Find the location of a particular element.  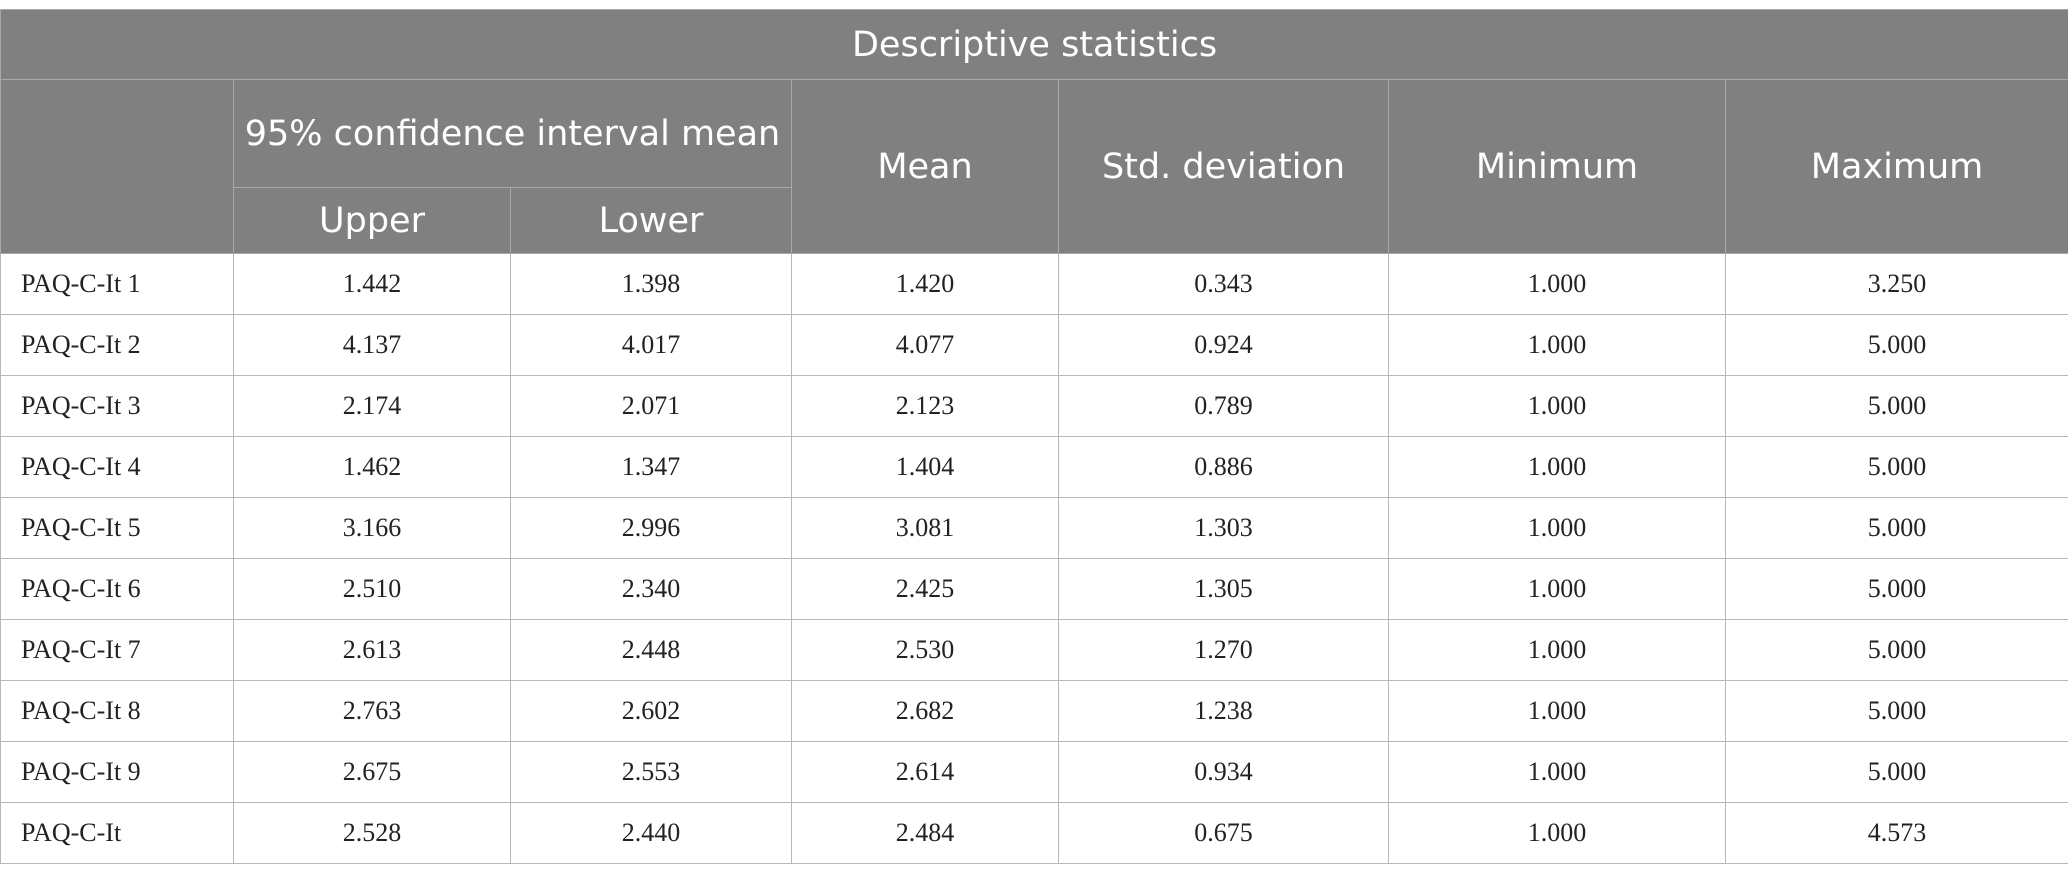

cell: 2.996 is located at coordinates (651, 528).